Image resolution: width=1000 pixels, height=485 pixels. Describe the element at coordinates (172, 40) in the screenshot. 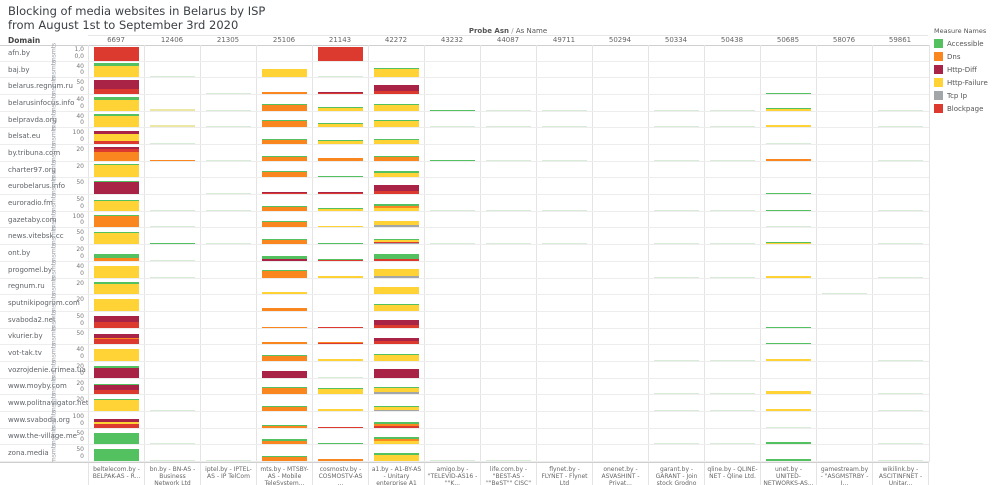

I see `asn-header-12406: 12406` at that location.